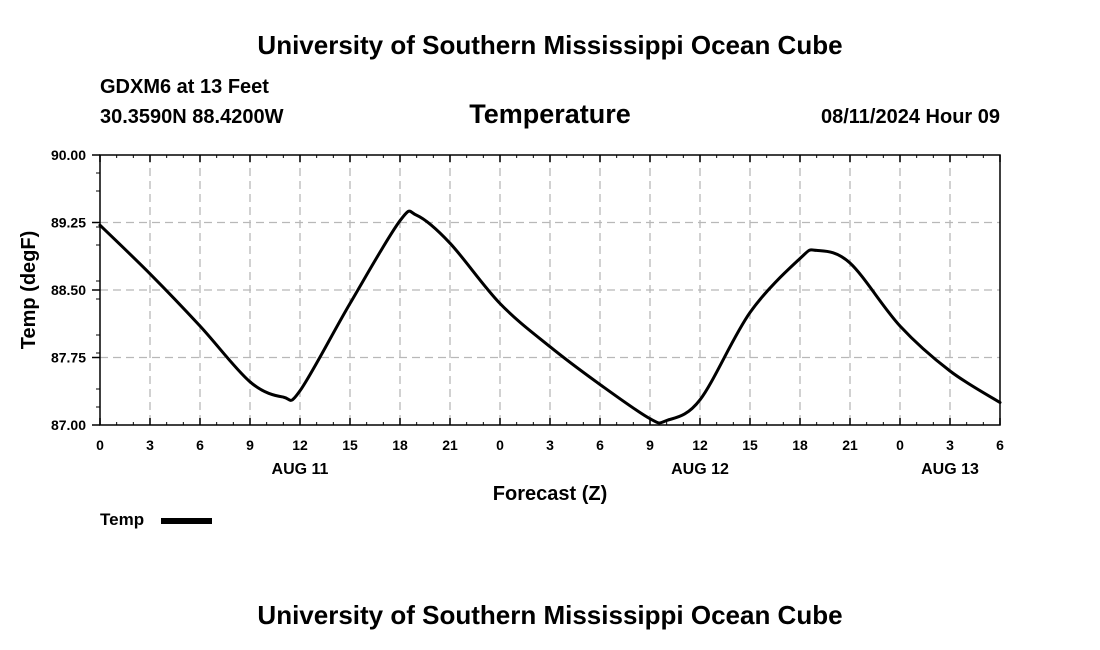  What do you see at coordinates (29, 290) in the screenshot?
I see `y-axis-label: Temp (degF)` at bounding box center [29, 290].